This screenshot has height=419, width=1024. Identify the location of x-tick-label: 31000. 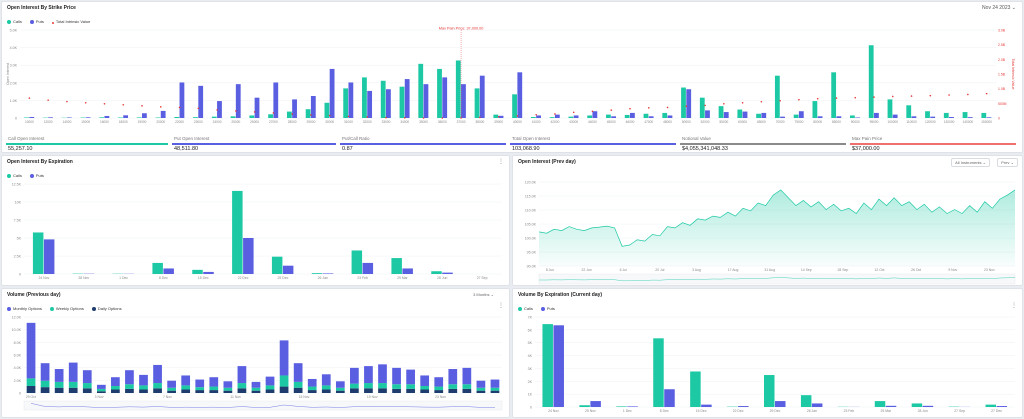
(348, 122).